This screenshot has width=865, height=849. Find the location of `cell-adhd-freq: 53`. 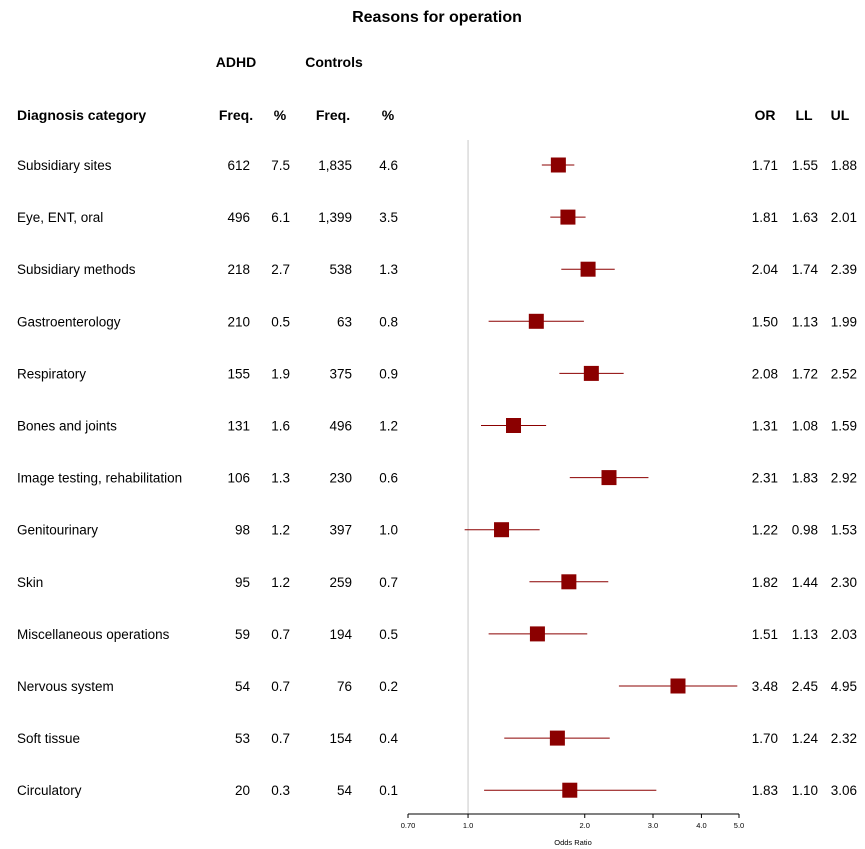

cell-adhd-freq: 53 is located at coordinates (242, 738).